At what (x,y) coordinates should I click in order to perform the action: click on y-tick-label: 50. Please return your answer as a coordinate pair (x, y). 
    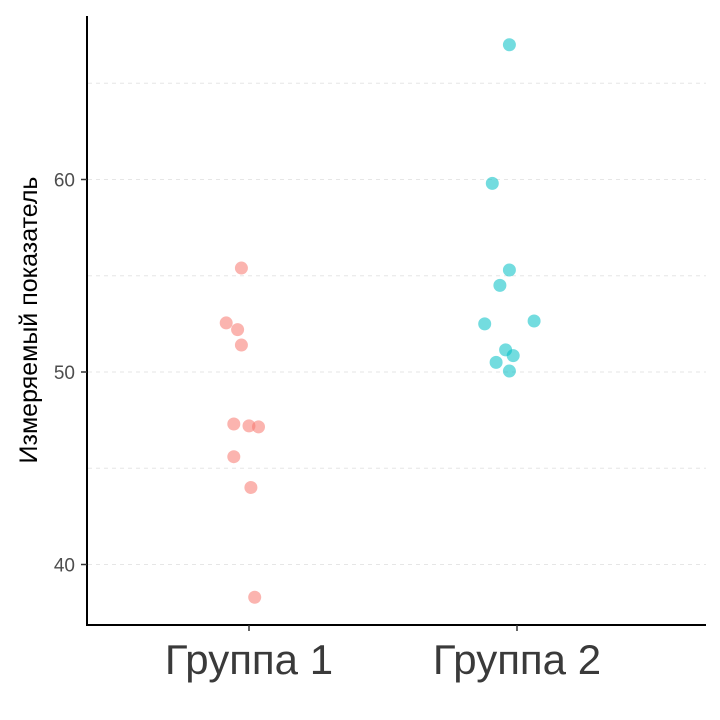
    Looking at the image, I should click on (64, 373).